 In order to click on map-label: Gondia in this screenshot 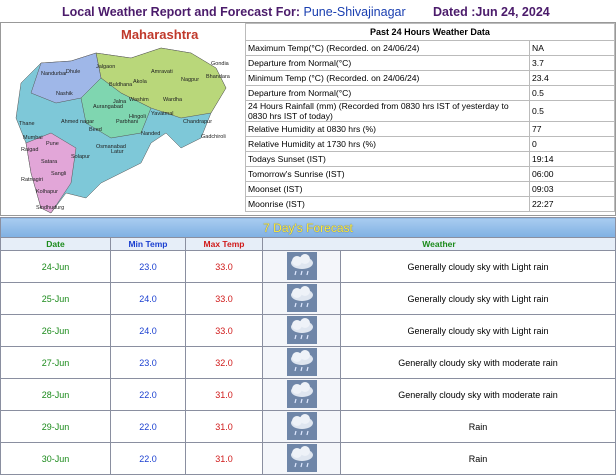, I will do `click(220, 64)`.